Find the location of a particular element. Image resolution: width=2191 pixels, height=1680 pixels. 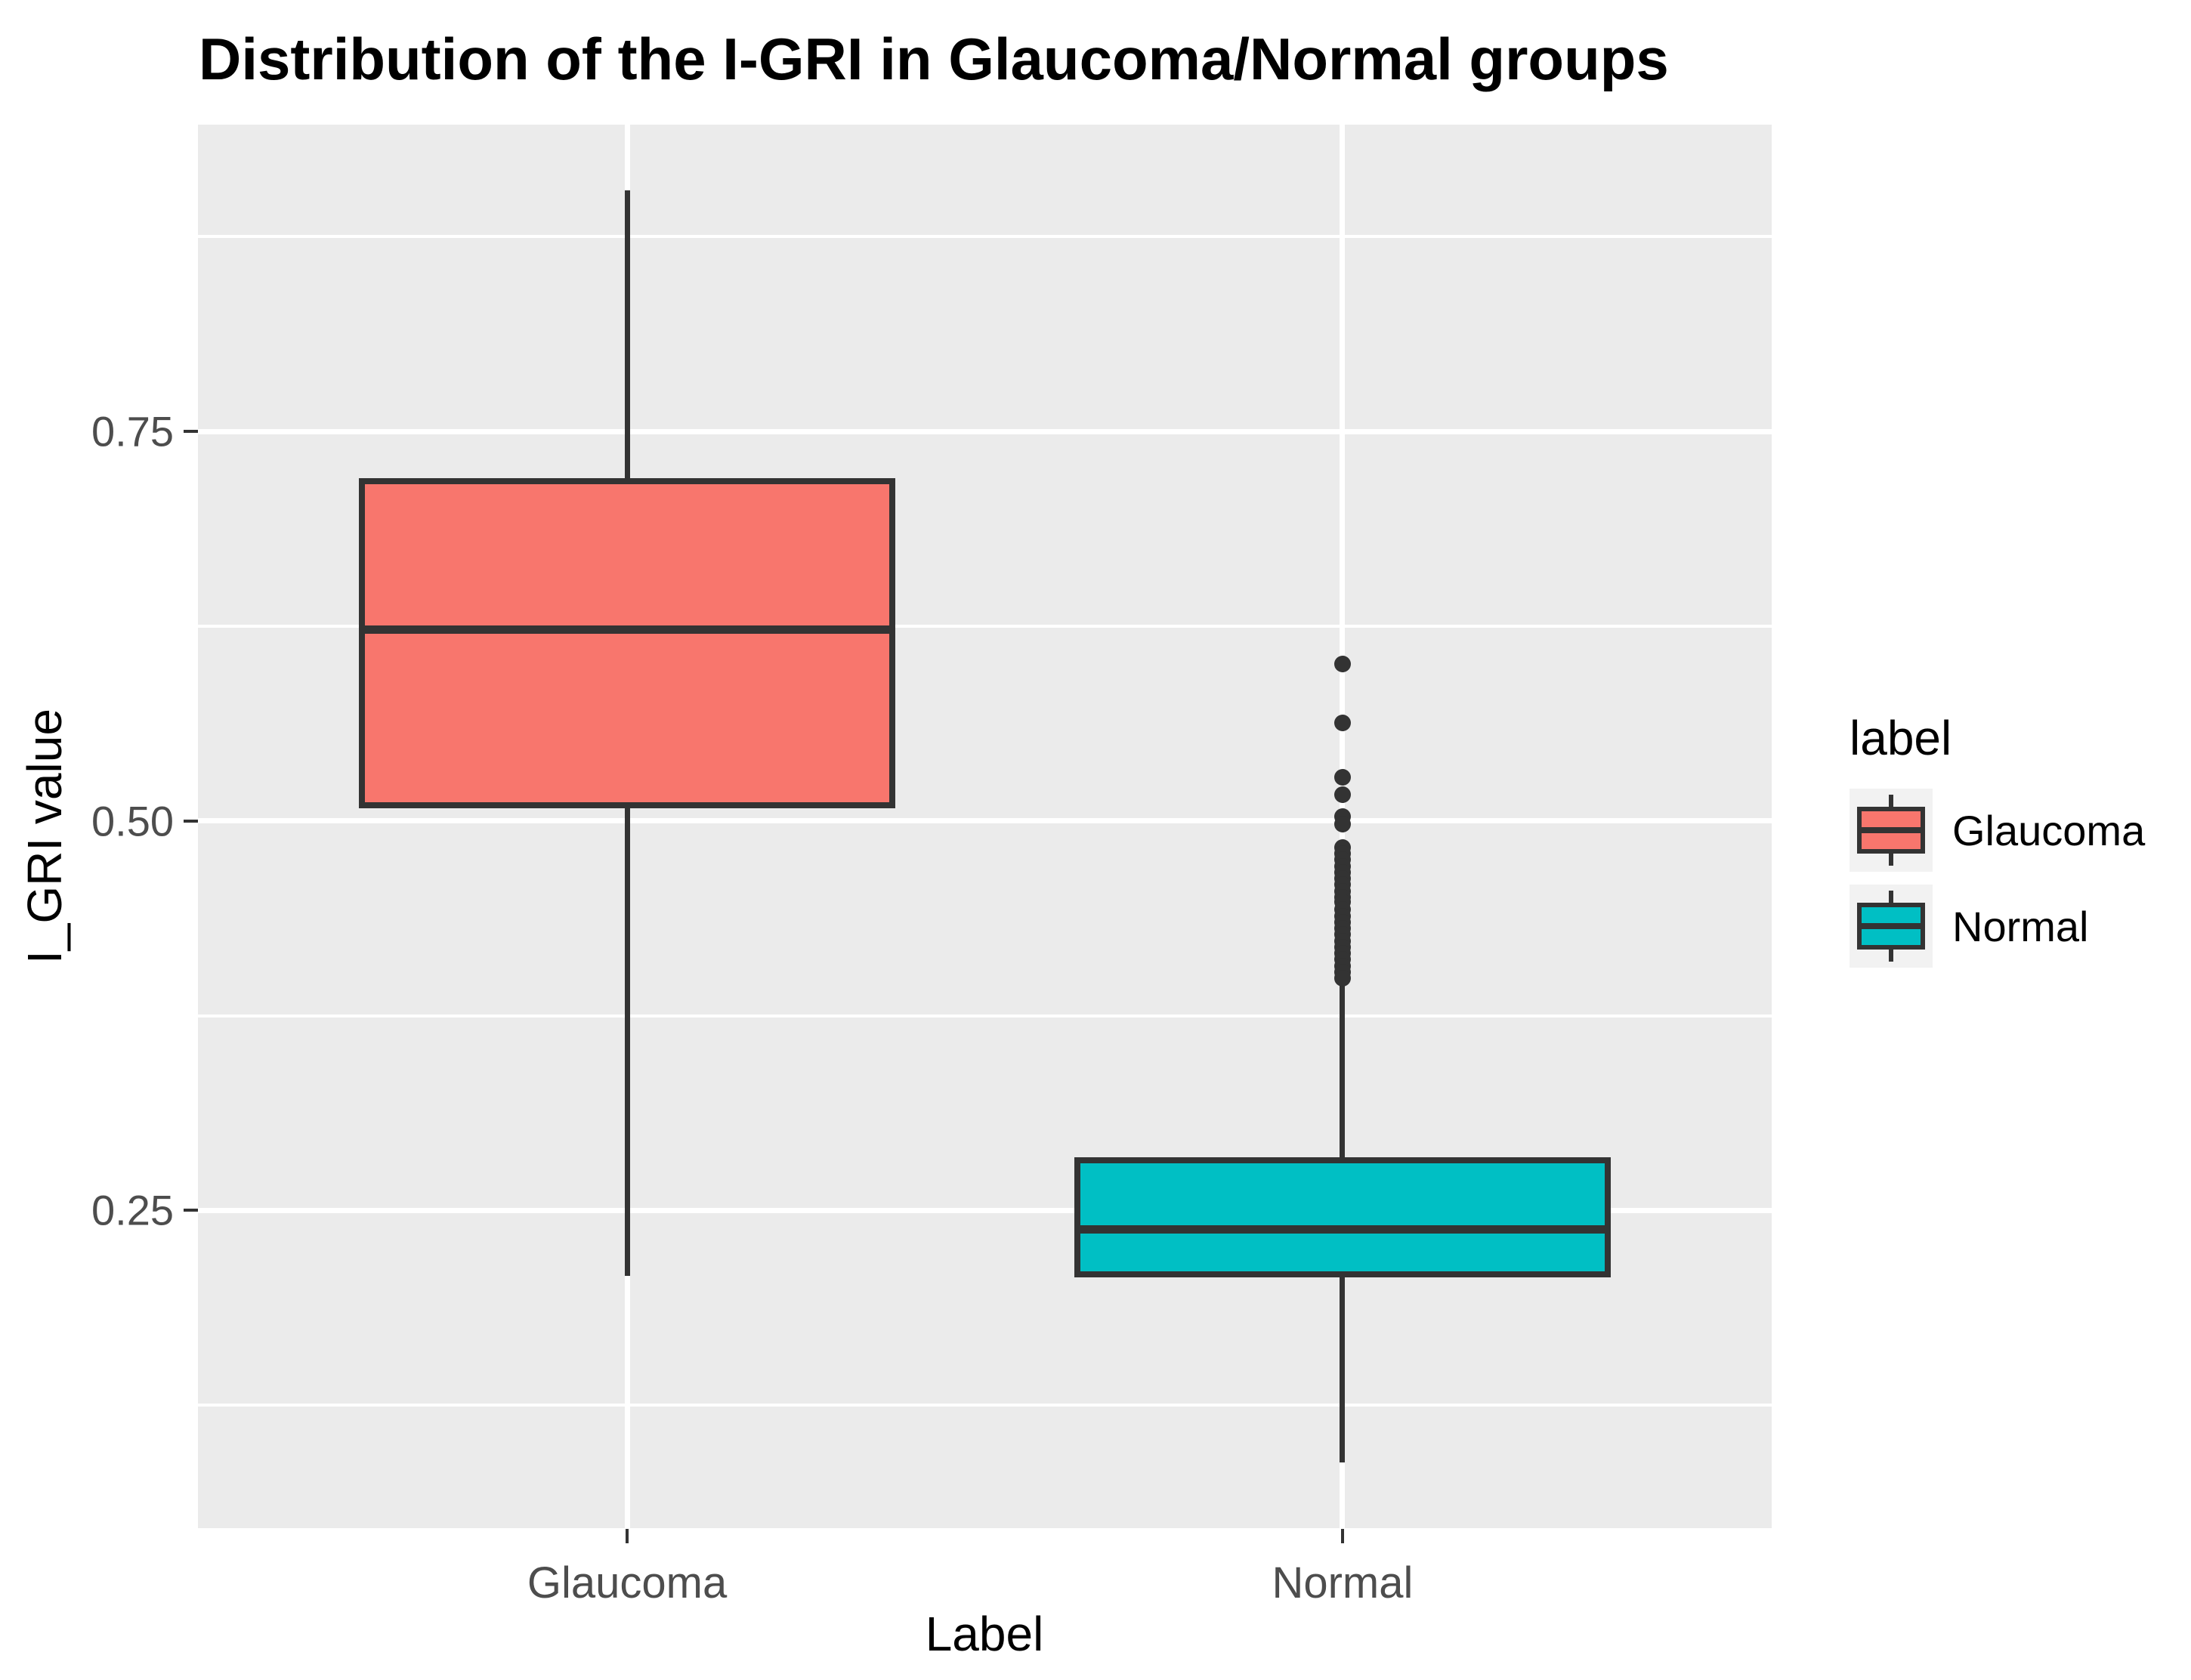

y-tick-label: 0.25 is located at coordinates (132, 1210).